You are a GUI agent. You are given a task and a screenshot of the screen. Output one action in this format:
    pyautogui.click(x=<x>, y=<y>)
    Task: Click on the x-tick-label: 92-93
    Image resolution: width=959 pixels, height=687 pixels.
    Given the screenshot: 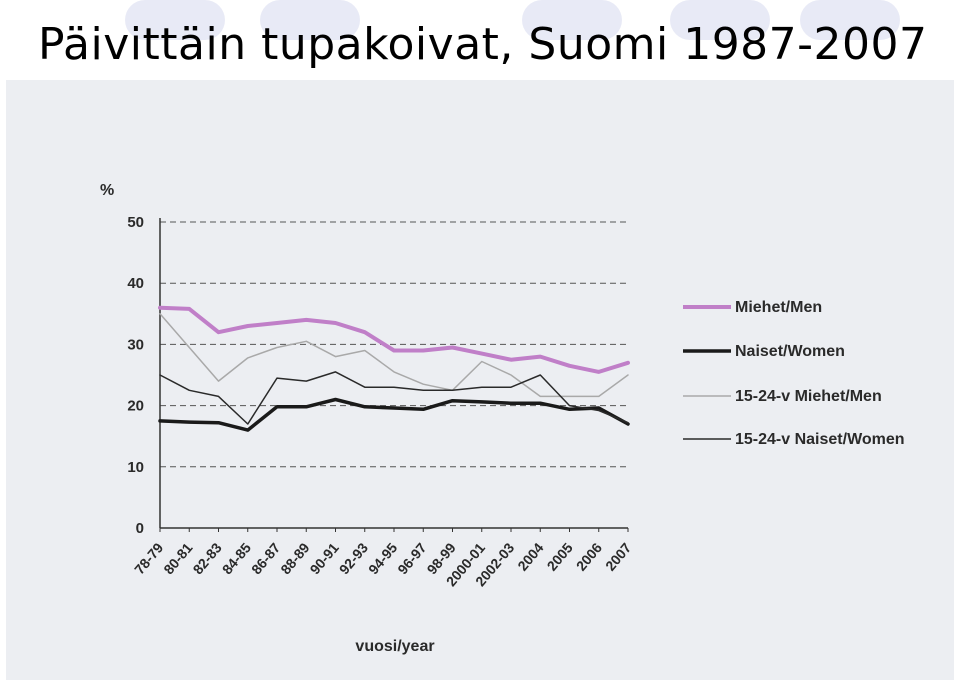 What is the action you would take?
    pyautogui.click(x=353, y=558)
    